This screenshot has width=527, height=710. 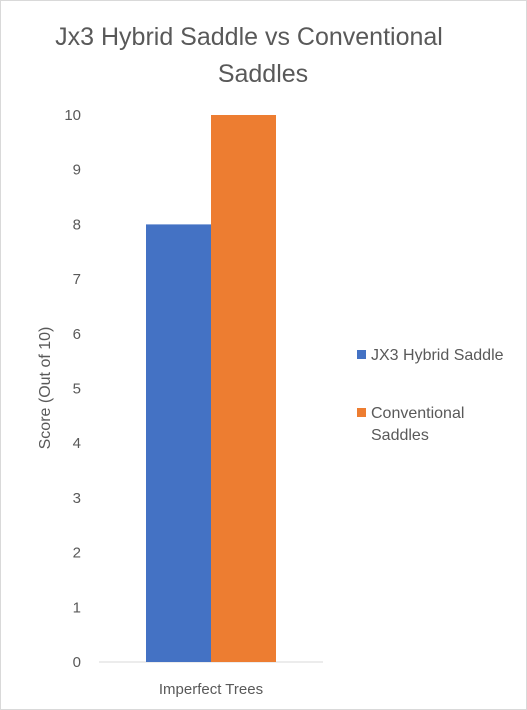 What do you see at coordinates (77, 224) in the screenshot?
I see `y-tick-label: 8` at bounding box center [77, 224].